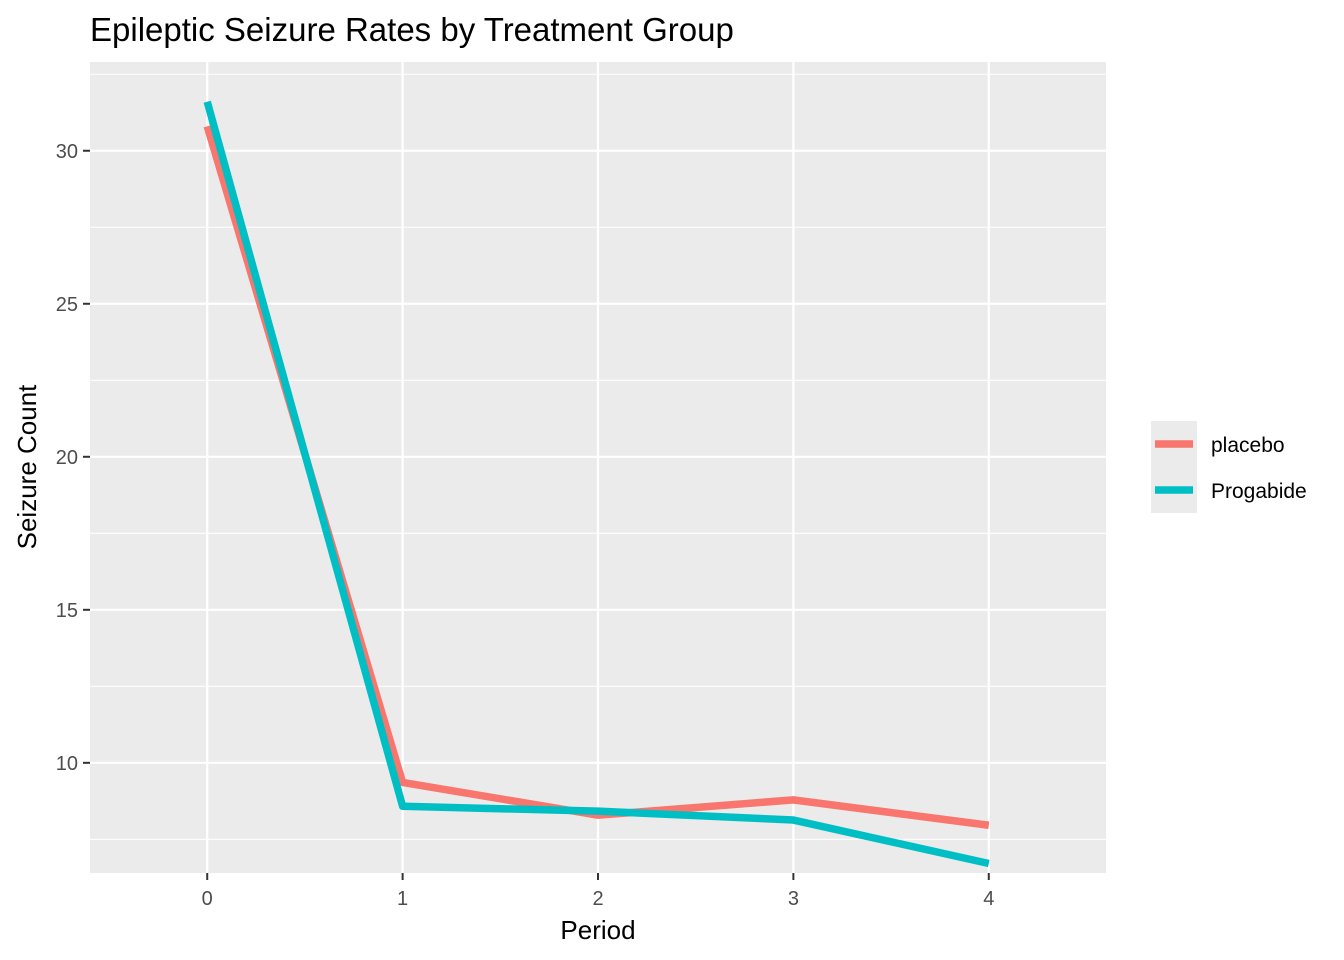  I want to click on y-tick-label: 20, so click(67, 458).